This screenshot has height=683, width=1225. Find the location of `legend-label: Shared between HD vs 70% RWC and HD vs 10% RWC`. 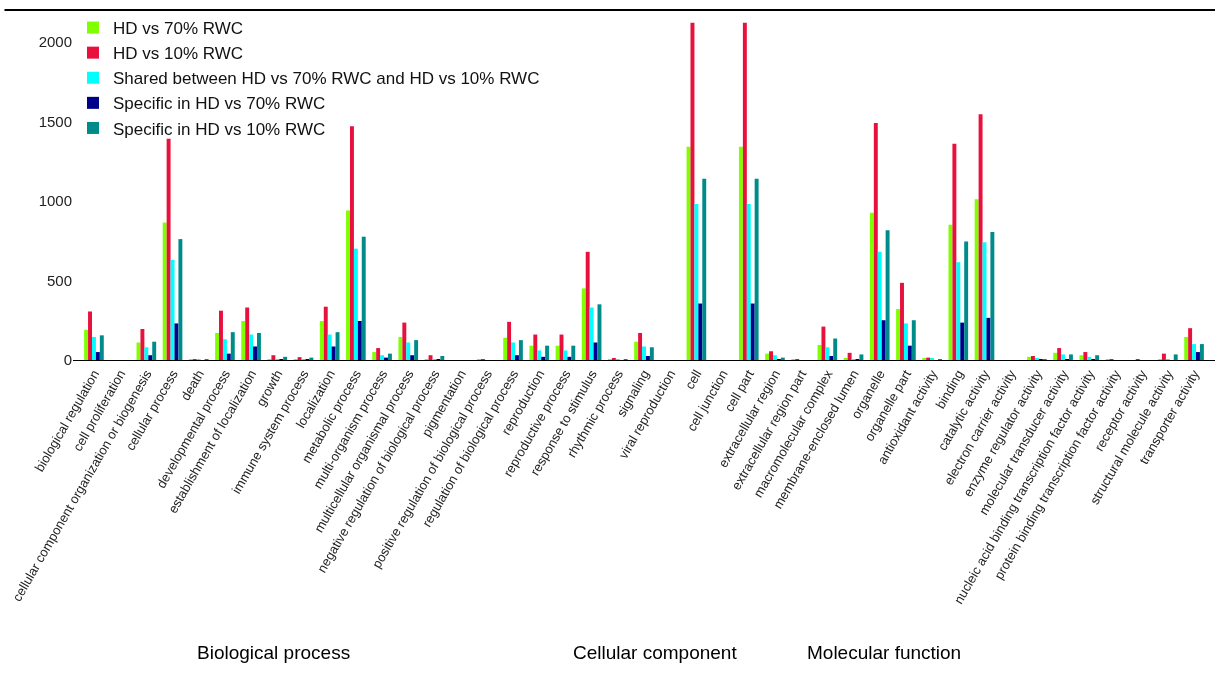

legend-label: Shared between HD vs 70% RWC and HD vs 10% RWC is located at coordinates (326, 79).